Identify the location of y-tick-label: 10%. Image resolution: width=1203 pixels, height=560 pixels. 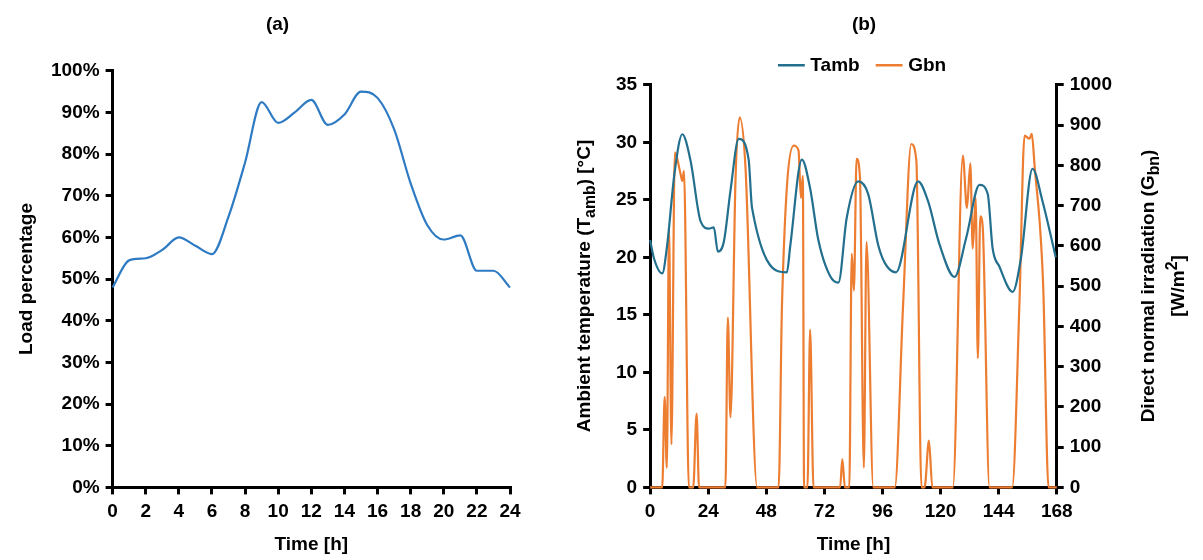
(80, 444).